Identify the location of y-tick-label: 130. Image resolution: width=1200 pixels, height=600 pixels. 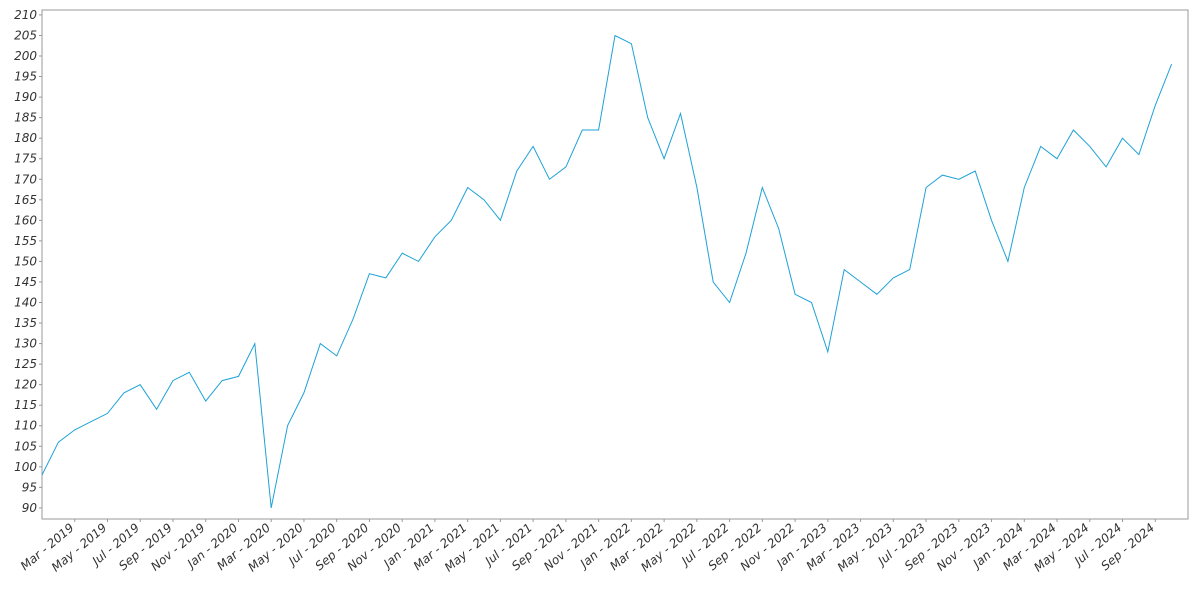
(25, 344).